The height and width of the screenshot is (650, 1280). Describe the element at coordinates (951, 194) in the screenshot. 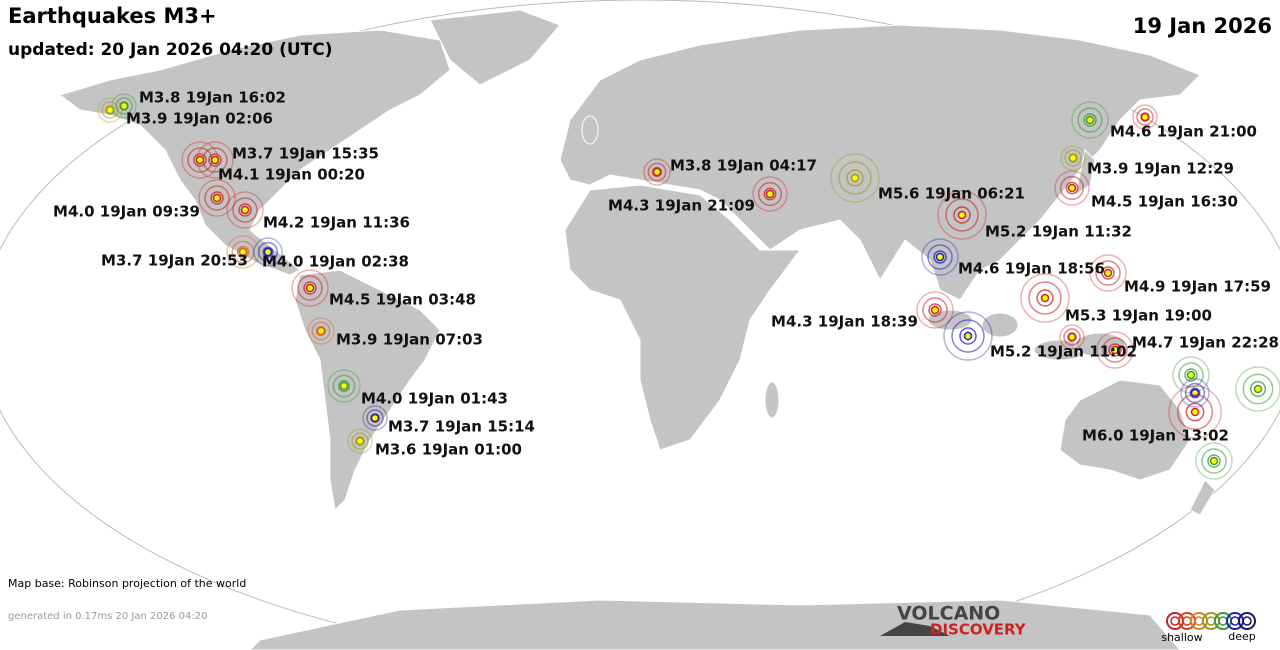

I see `quake-label: M5.6 19Jan 06:21` at that location.